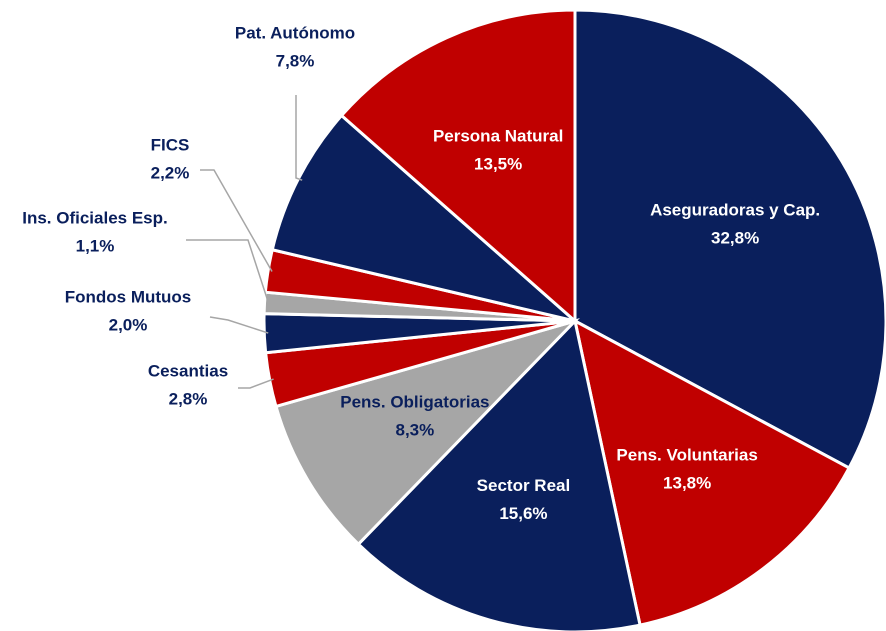 The width and height of the screenshot is (886, 631). Describe the element at coordinates (414, 401) in the screenshot. I see `slice-label: Pens. Obligatorias` at that location.